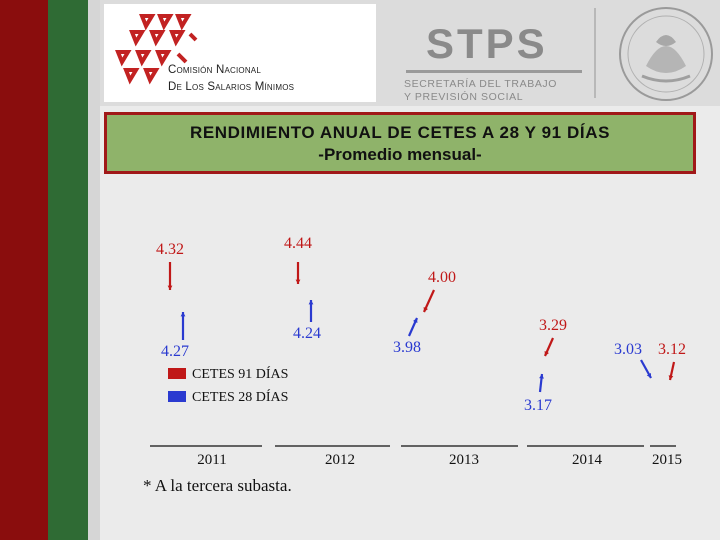 This screenshot has width=720, height=540. What do you see at coordinates (538, 405) in the screenshot?
I see `data-label-cetes28-2014: 3.17` at bounding box center [538, 405].